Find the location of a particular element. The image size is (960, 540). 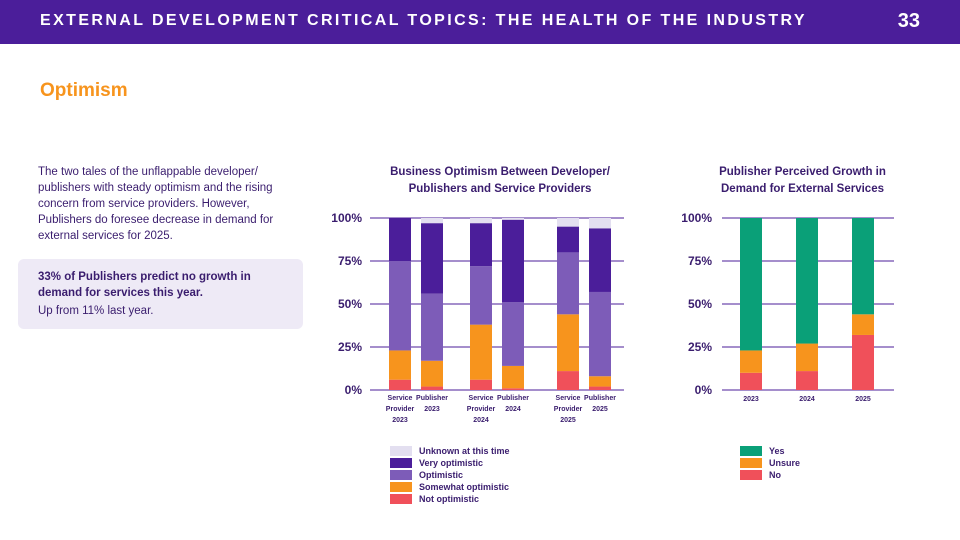

chart2-legend-item: Unsure is located at coordinates (770, 463).